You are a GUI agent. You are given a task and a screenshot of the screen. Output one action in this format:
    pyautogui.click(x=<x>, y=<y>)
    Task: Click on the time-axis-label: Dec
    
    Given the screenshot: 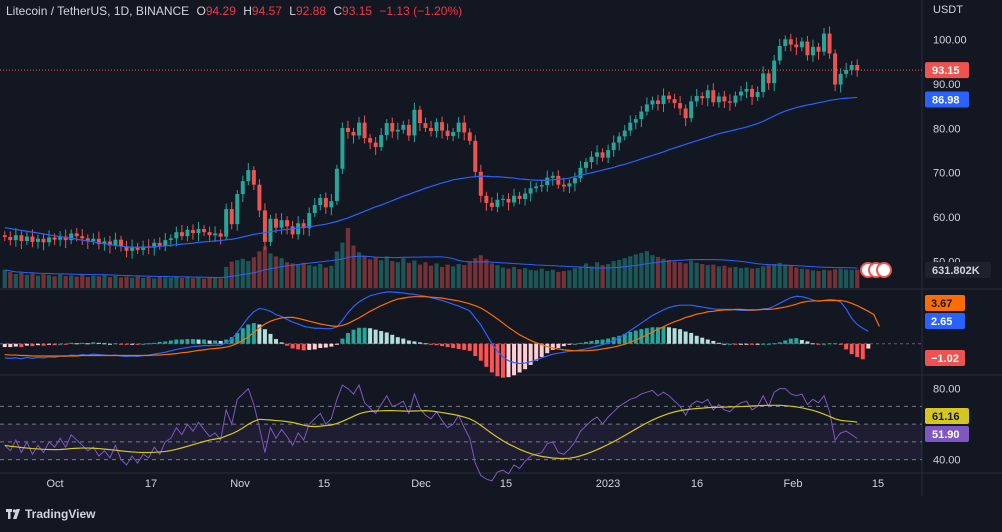 What is the action you would take?
    pyautogui.click(x=421, y=484)
    